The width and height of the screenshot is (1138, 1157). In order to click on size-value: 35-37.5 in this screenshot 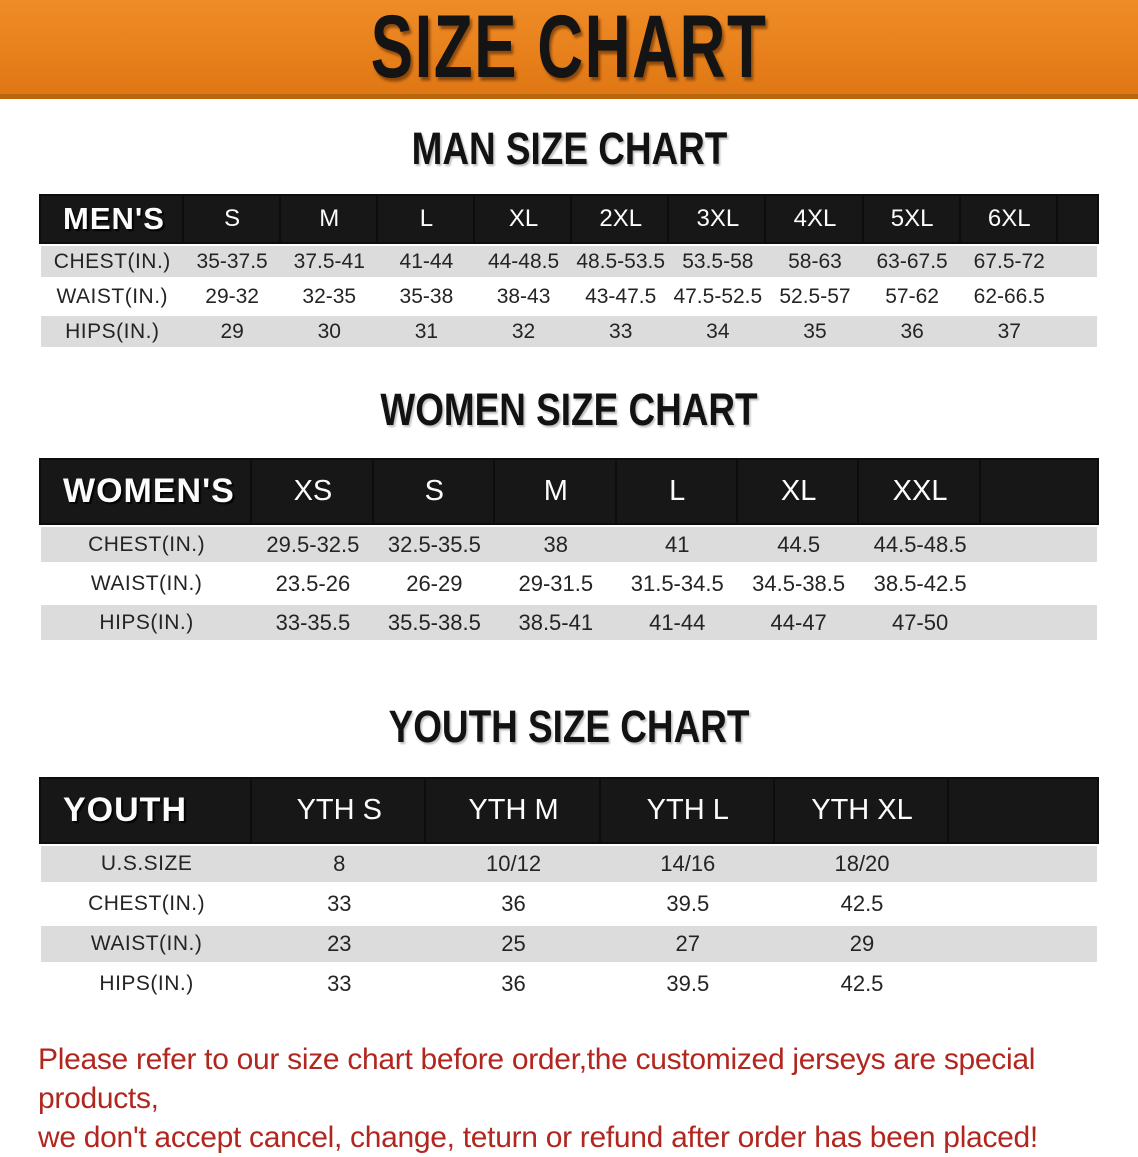, I will do `click(232, 261)`.